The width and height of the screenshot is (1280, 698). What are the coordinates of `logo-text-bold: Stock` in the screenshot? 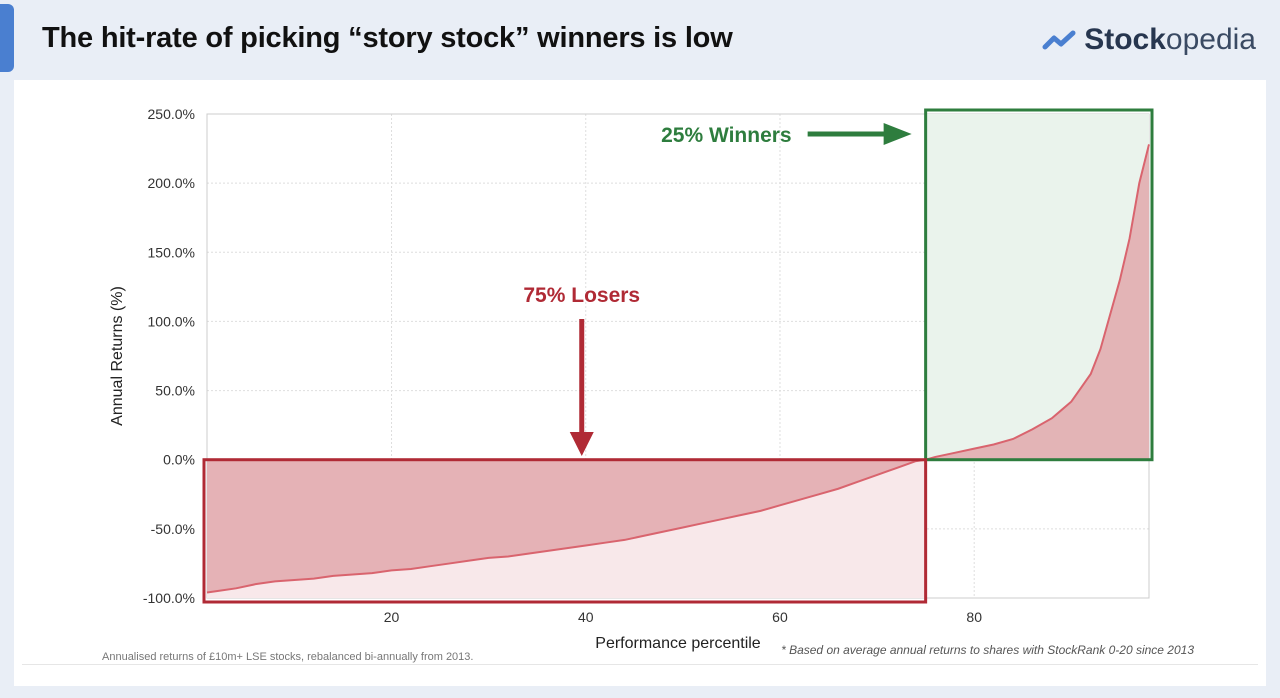 It's located at (1125, 39).